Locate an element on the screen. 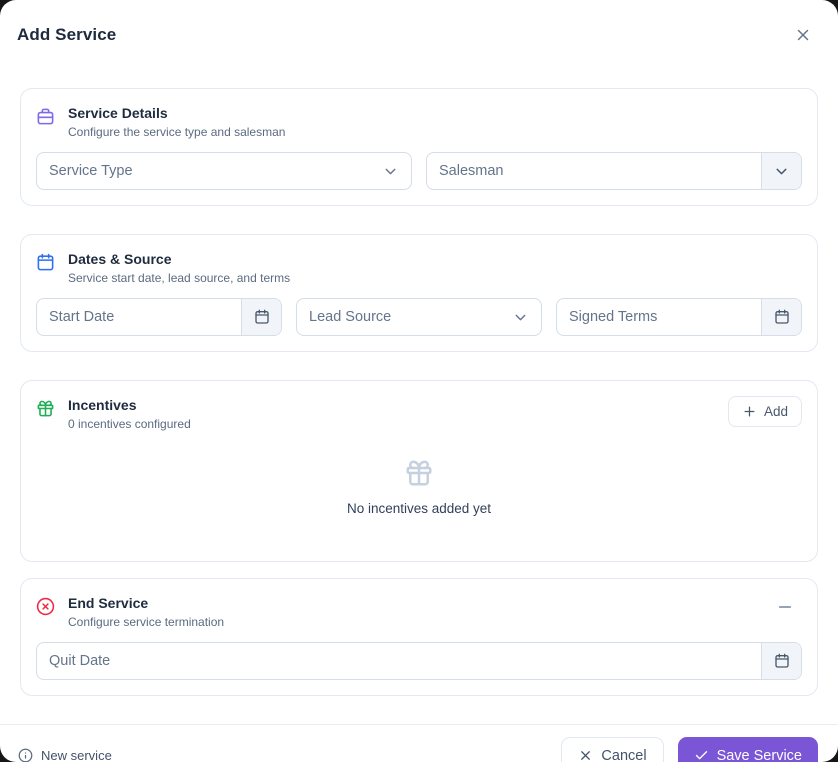 Image resolution: width=838 pixels, height=762 pixels. incentives-empty-text: No incentives added yet is located at coordinates (419, 508).